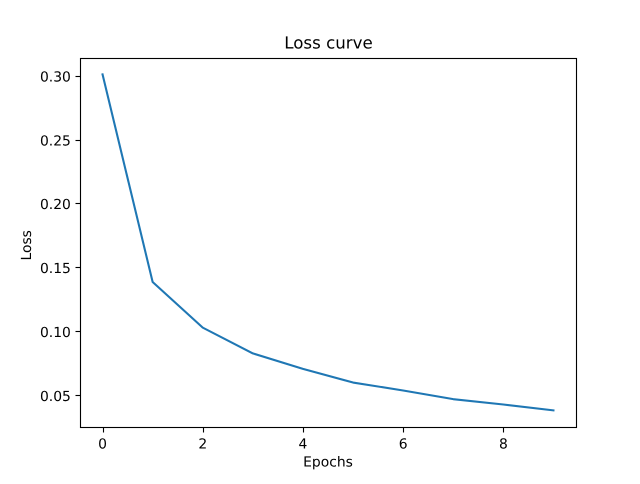 The height and width of the screenshot is (484, 640). I want to click on y-axis-ticks: 0.05 0.10 0.15 0.20 0.25 0.30, so click(60, 237).